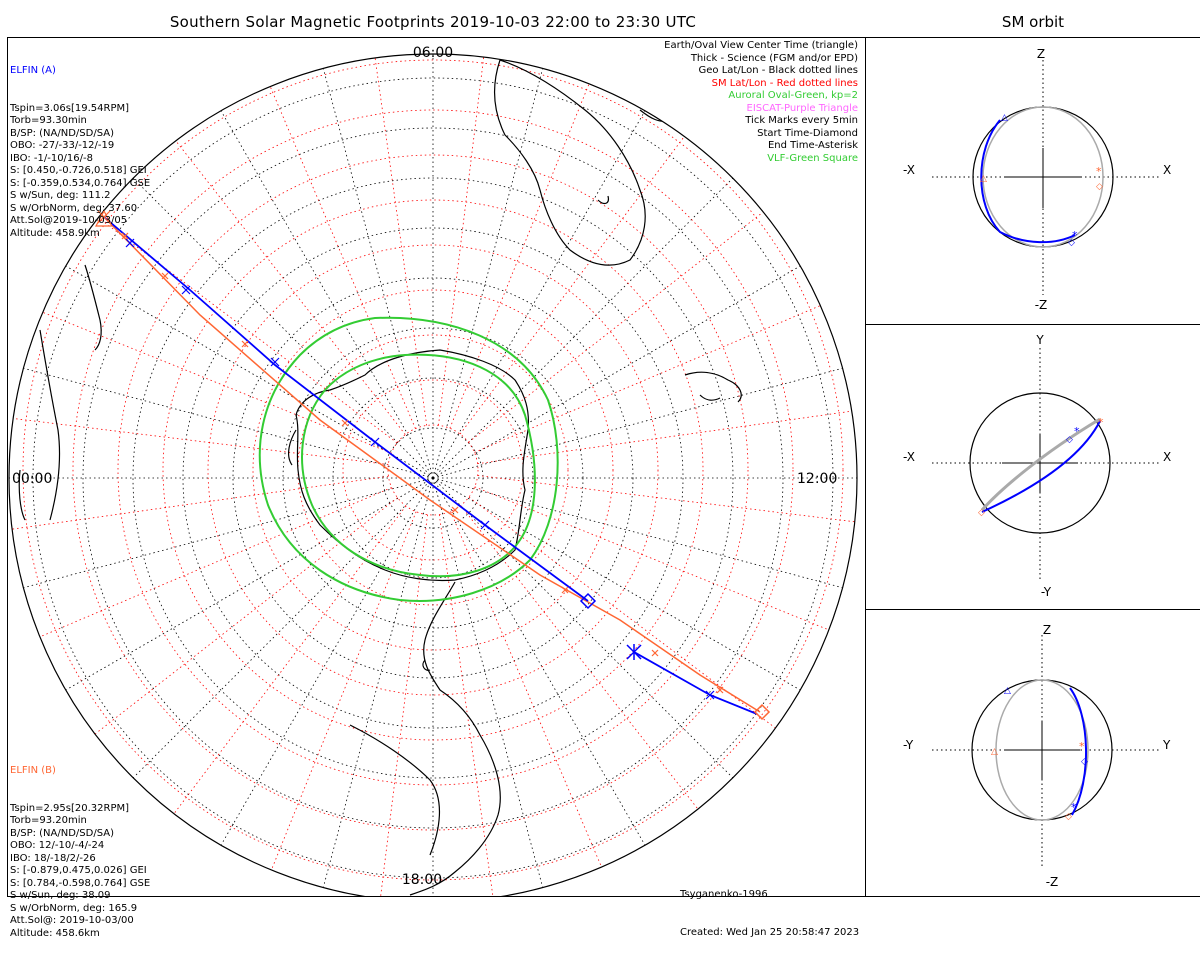  I want to click on sm-panel1-label-bottom: -Z, so click(1041, 305).